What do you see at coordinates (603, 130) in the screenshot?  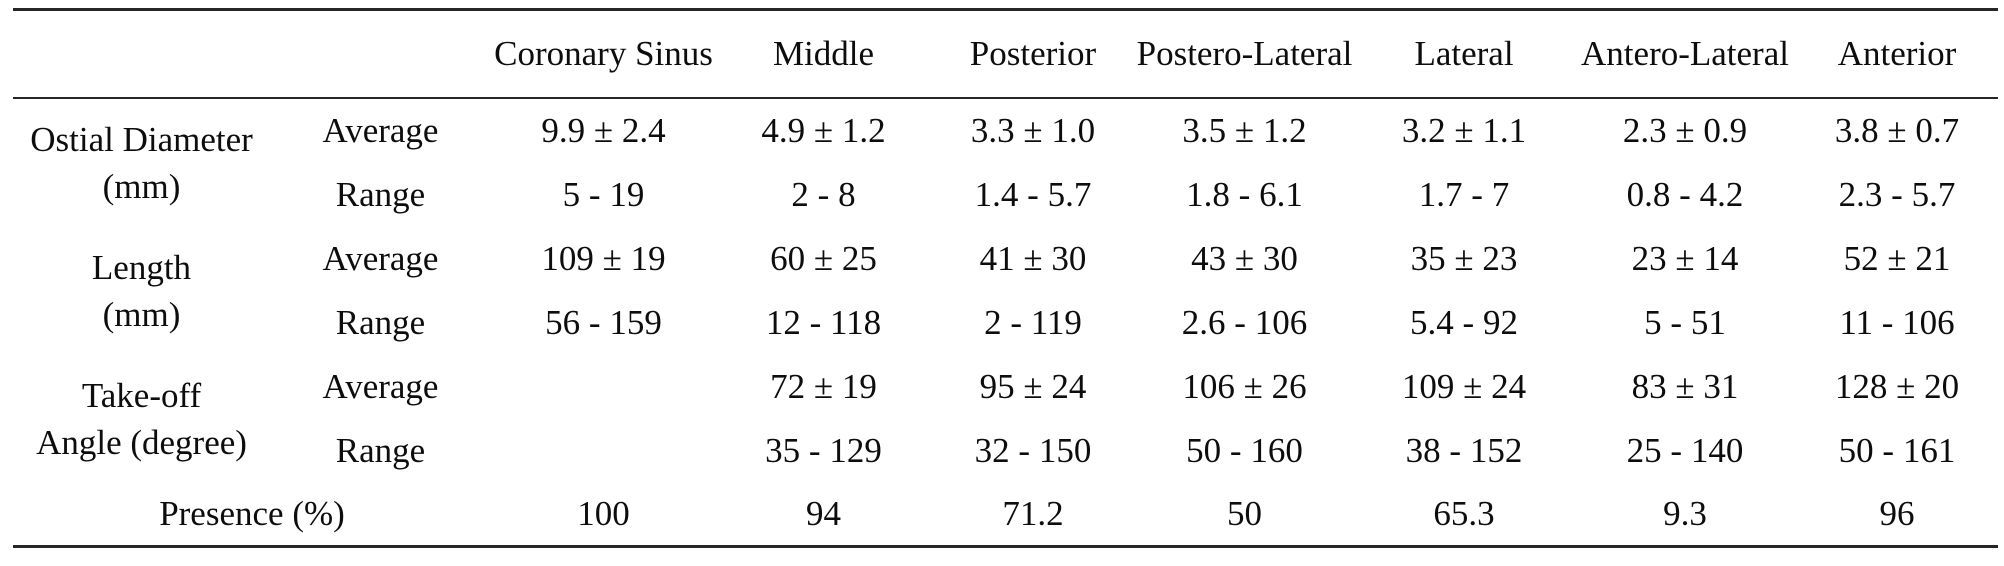 I see `data-cell: 9.9 ± 2.4` at bounding box center [603, 130].